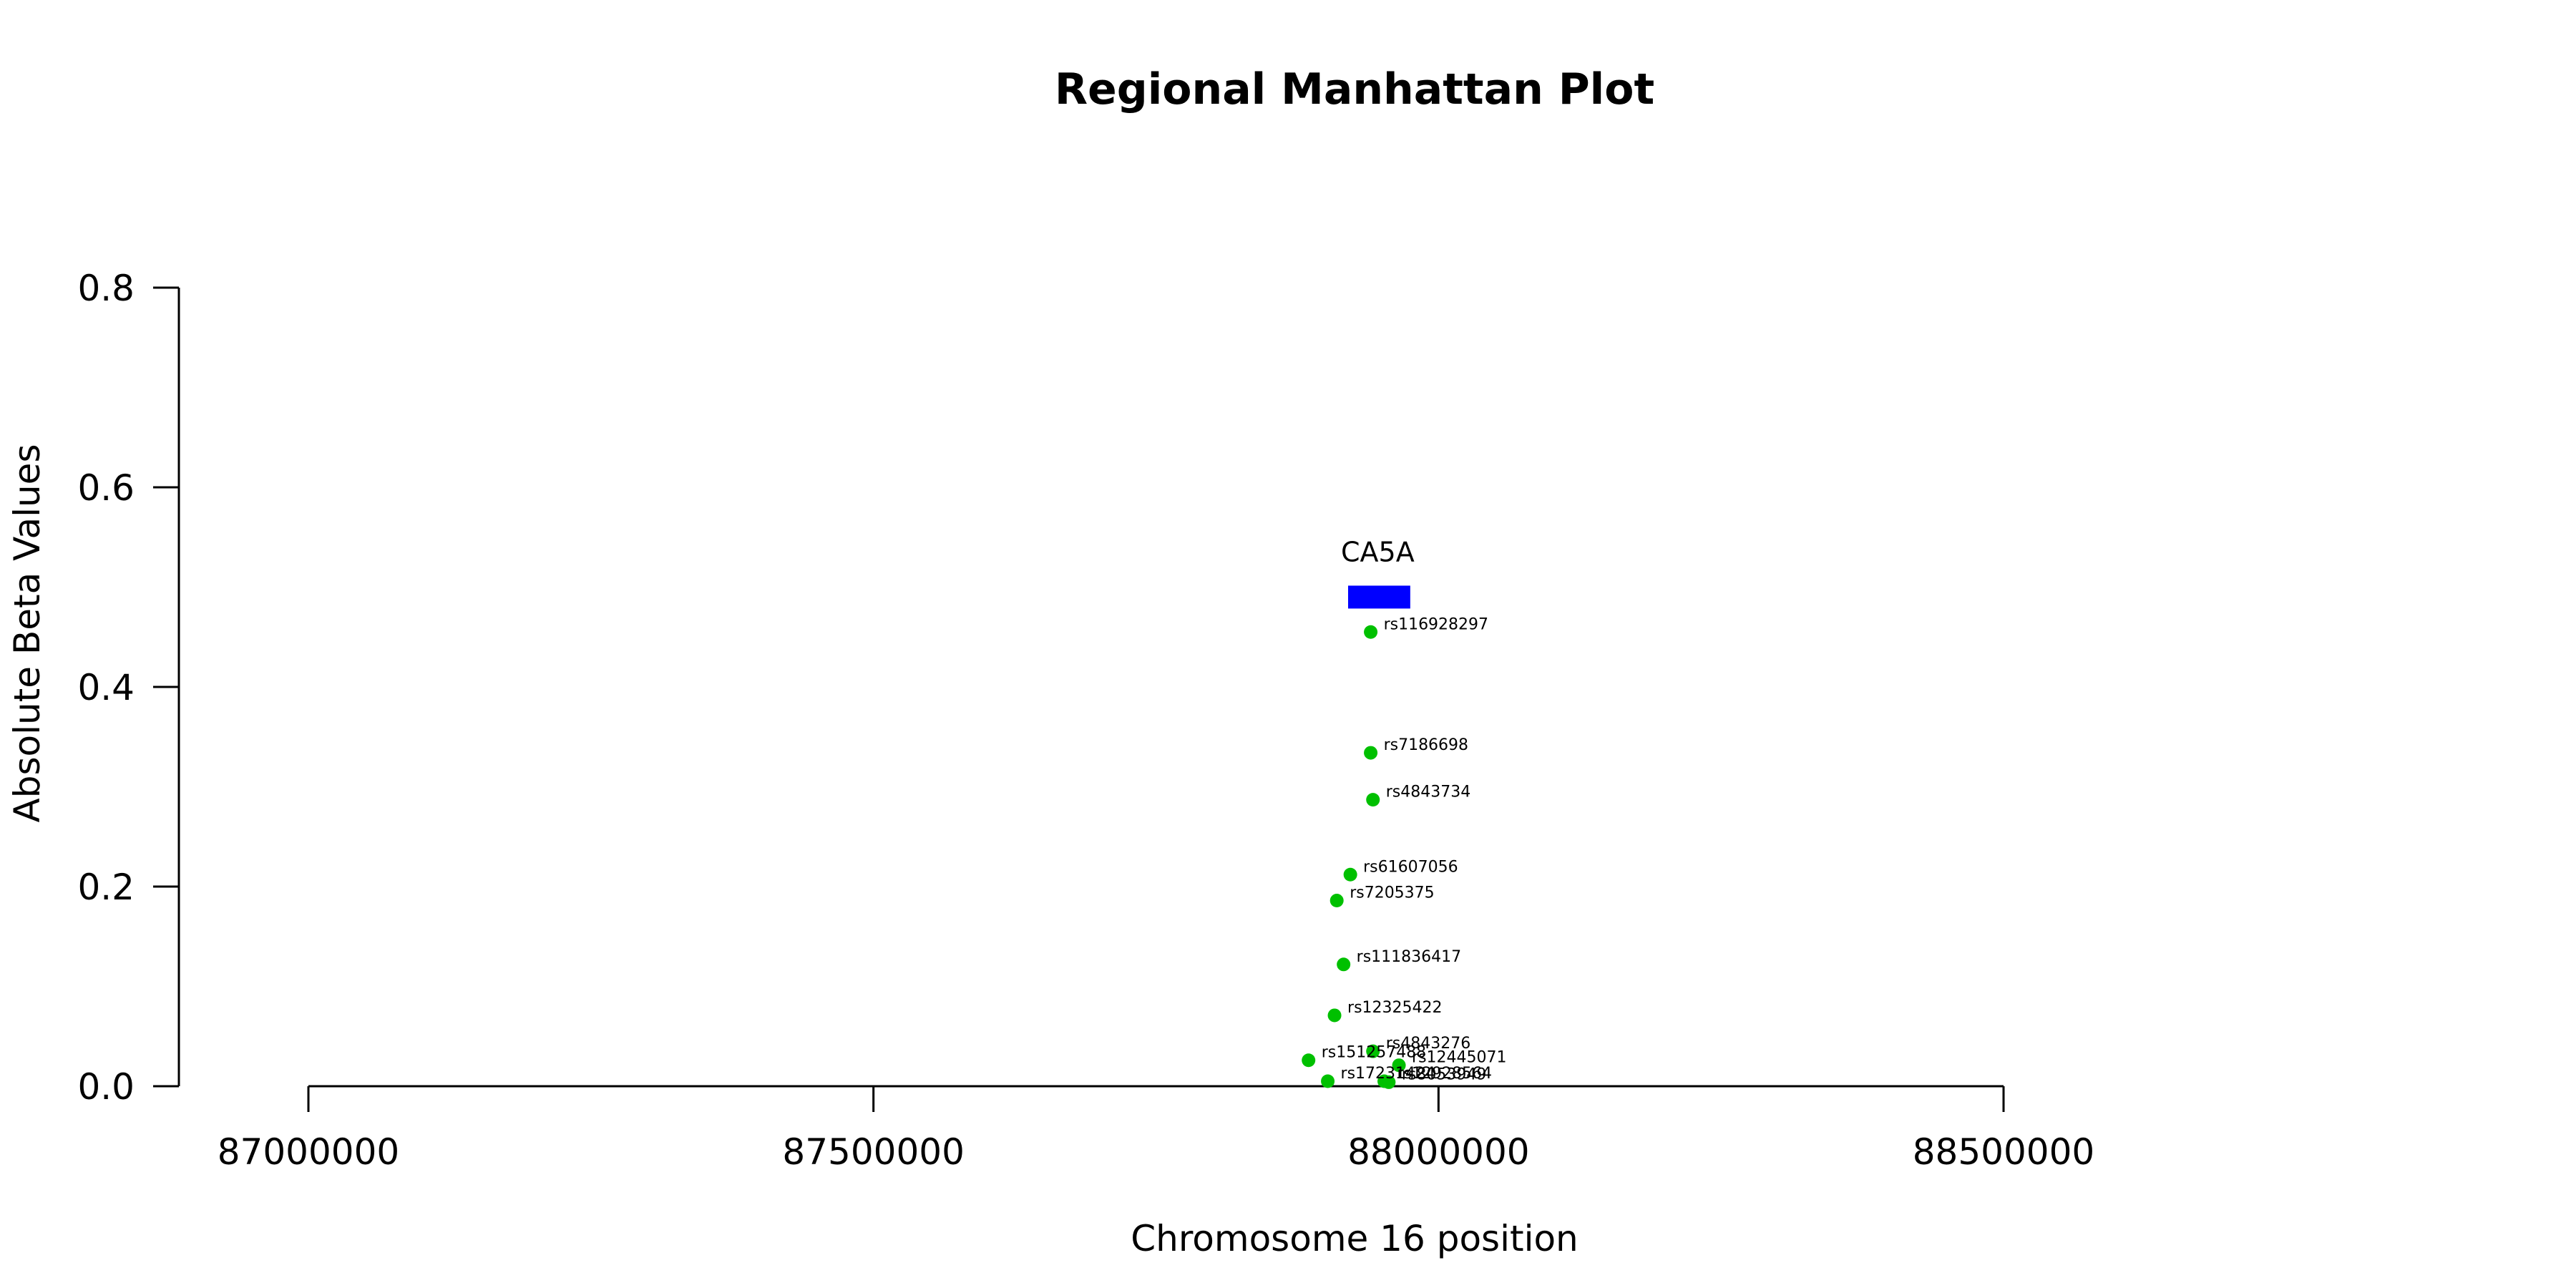 The width and height of the screenshot is (2576, 1288). I want to click on y-tick-label: 0.6, so click(106, 488).